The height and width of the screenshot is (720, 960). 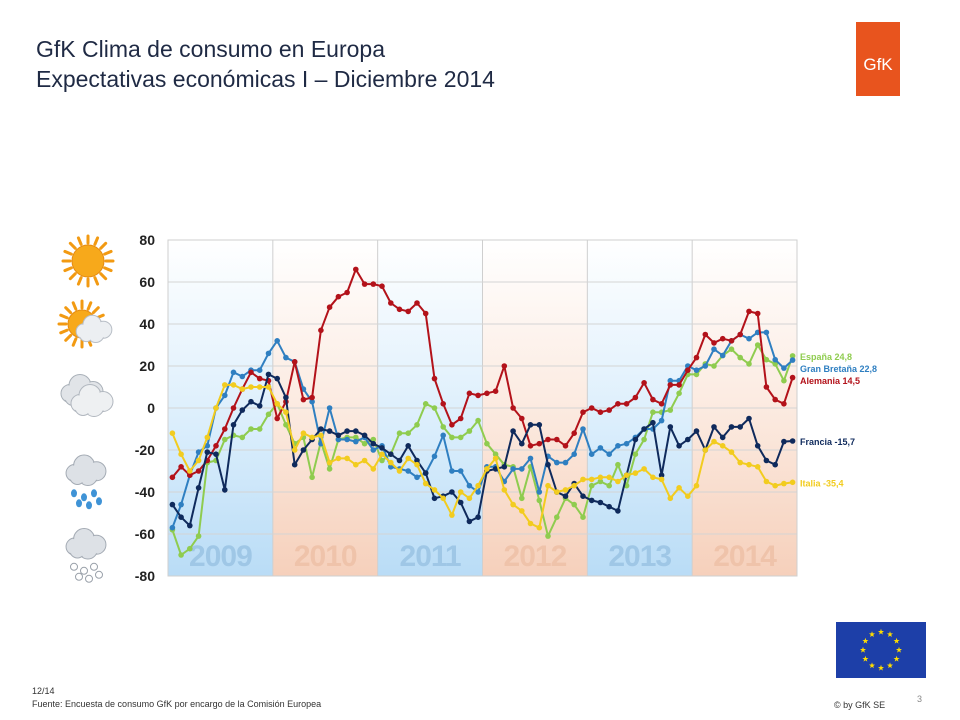 I want to click on footer-copyright: © by GfK SE, so click(x=860, y=705).